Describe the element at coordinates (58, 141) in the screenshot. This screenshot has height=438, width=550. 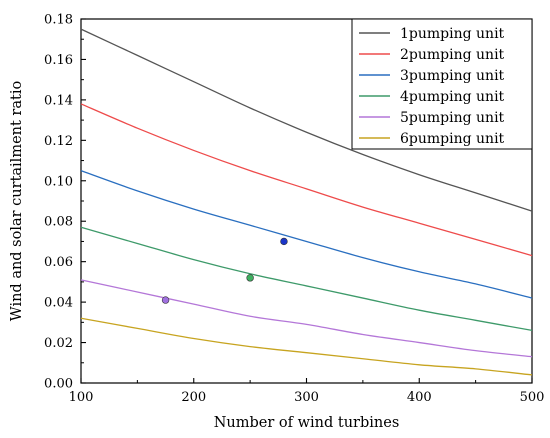
I see `y-tick-label: 0.12` at that location.